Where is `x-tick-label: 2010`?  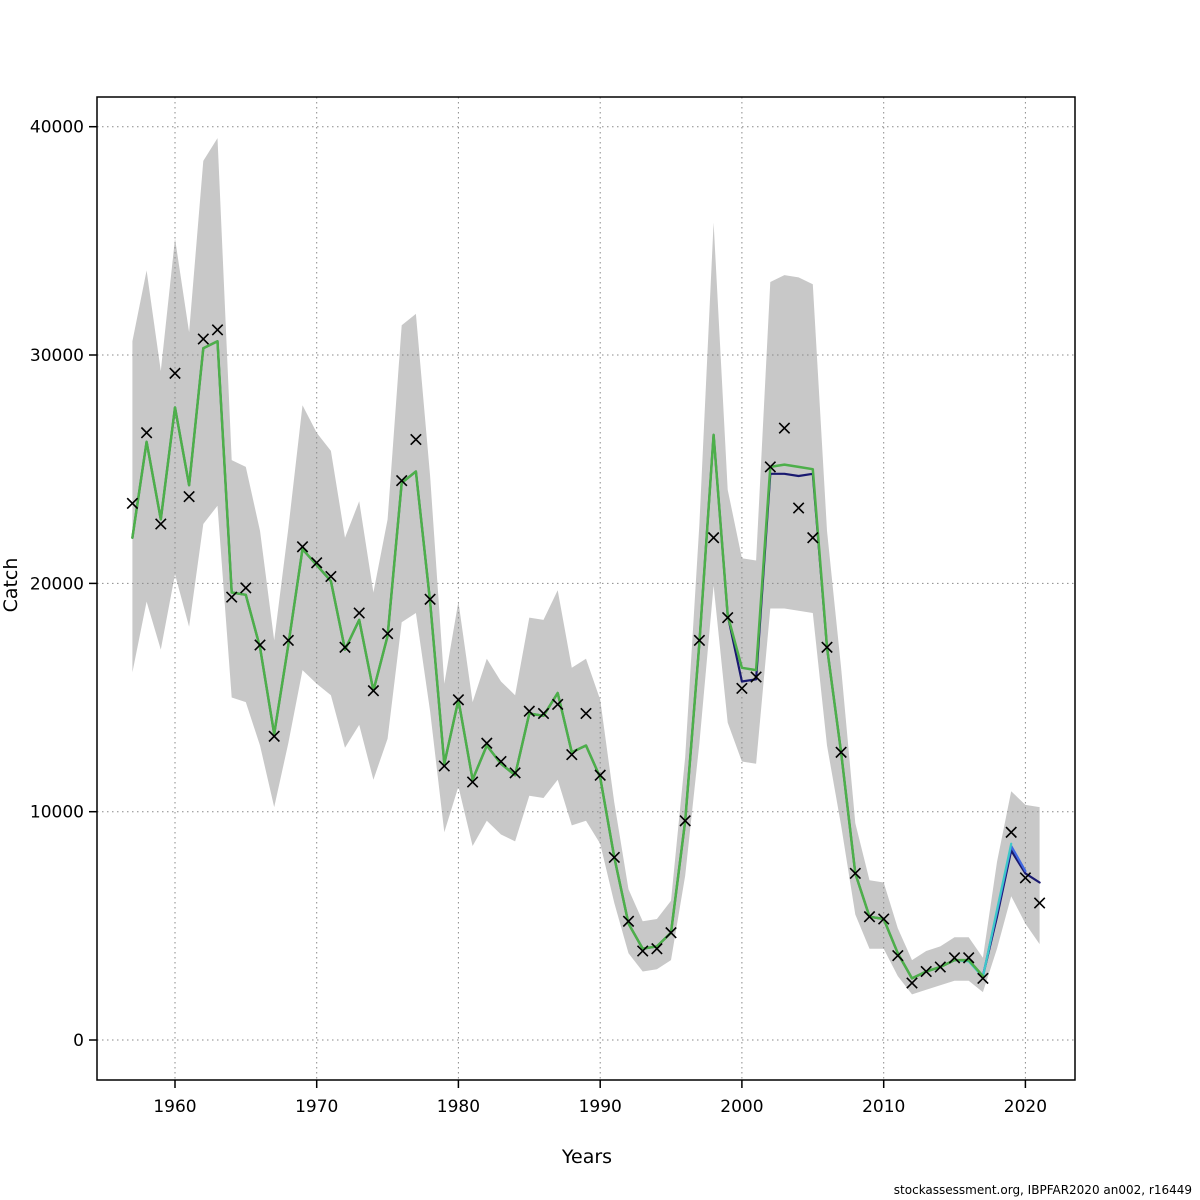 x-tick-label: 2010 is located at coordinates (883, 1107).